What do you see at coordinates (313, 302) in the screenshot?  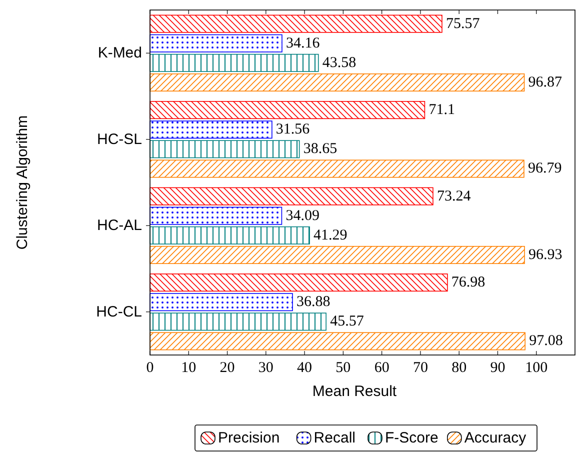 I see `data-label: 36.88` at bounding box center [313, 302].